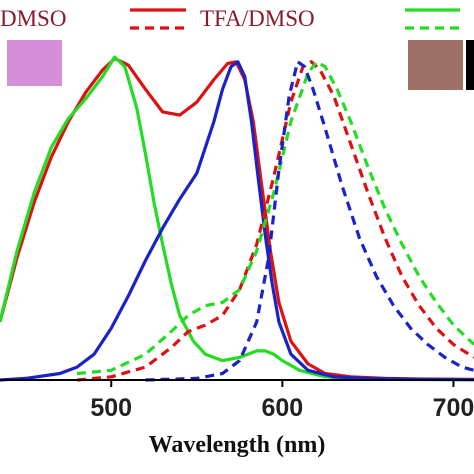 This screenshot has height=474, width=474. Describe the element at coordinates (435, 65) in the screenshot. I see `tfa-color-swatch` at that location.